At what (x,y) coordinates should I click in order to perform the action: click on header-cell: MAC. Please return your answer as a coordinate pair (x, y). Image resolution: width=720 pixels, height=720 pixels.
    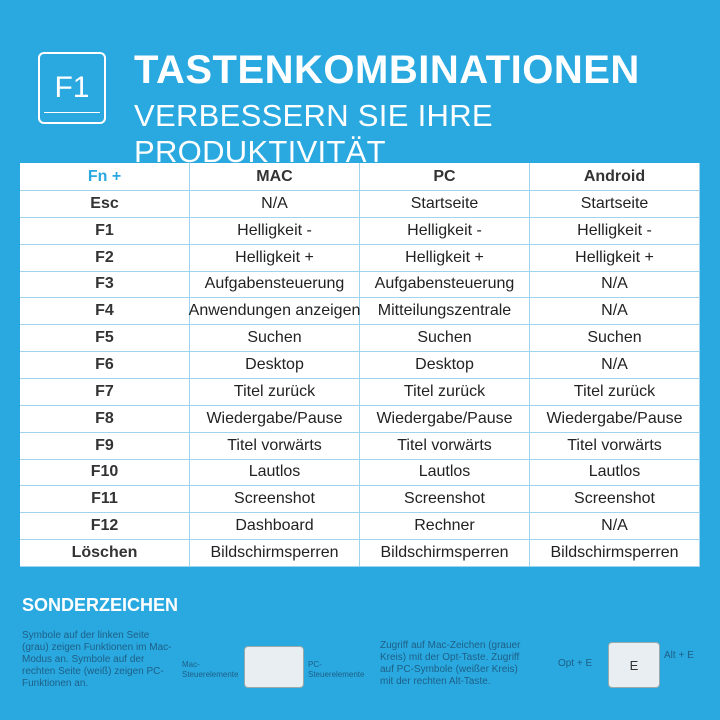
    Looking at the image, I should click on (275, 177).